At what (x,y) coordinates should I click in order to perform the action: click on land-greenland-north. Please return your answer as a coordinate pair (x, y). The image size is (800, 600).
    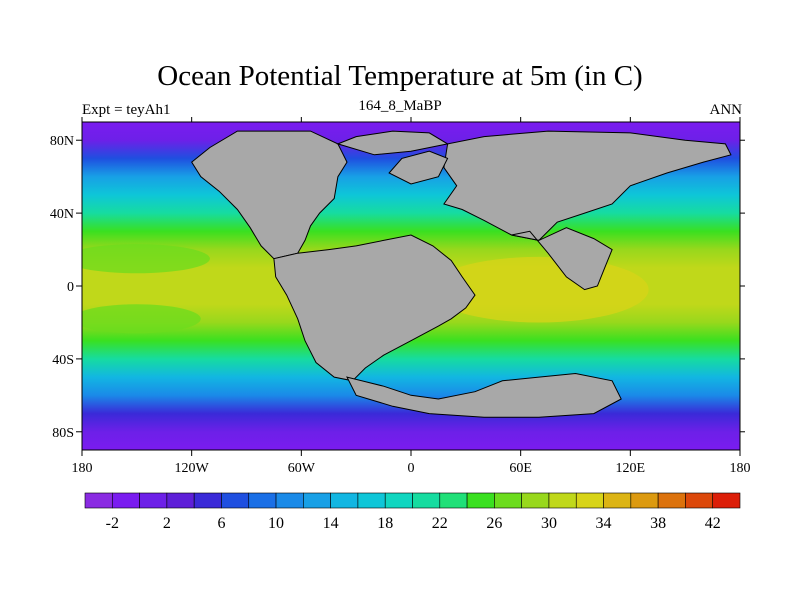
    Looking at the image, I should click on (392, 143).